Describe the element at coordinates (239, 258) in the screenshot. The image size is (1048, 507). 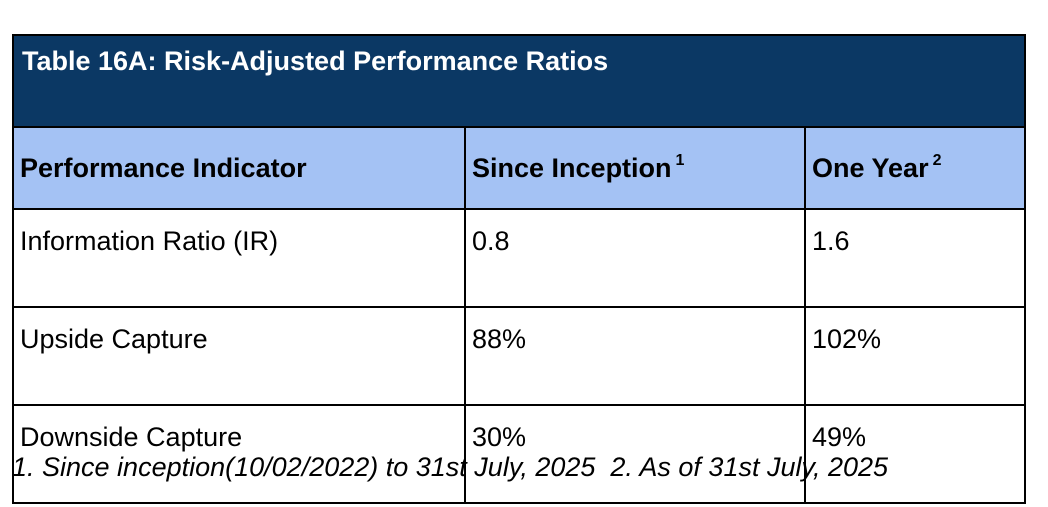
I see `indicator-cell: Information Ratio (IR)` at that location.